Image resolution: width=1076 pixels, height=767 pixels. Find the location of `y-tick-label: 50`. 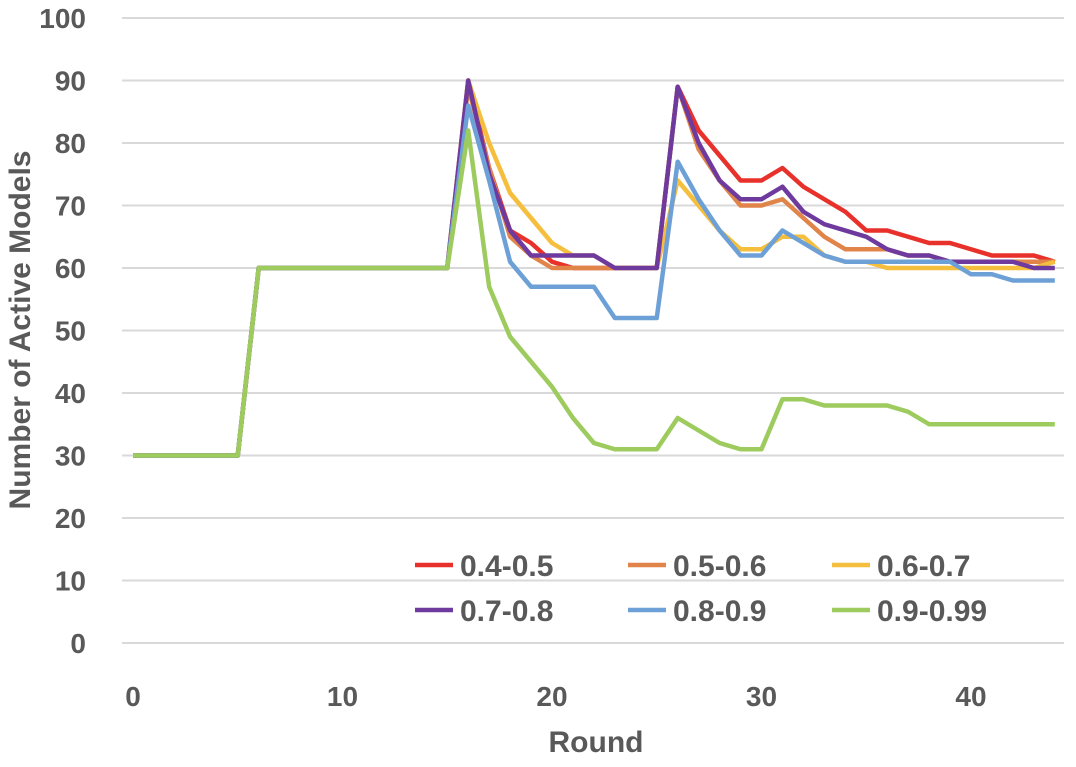

y-tick-label: 50 is located at coordinates (70, 331).